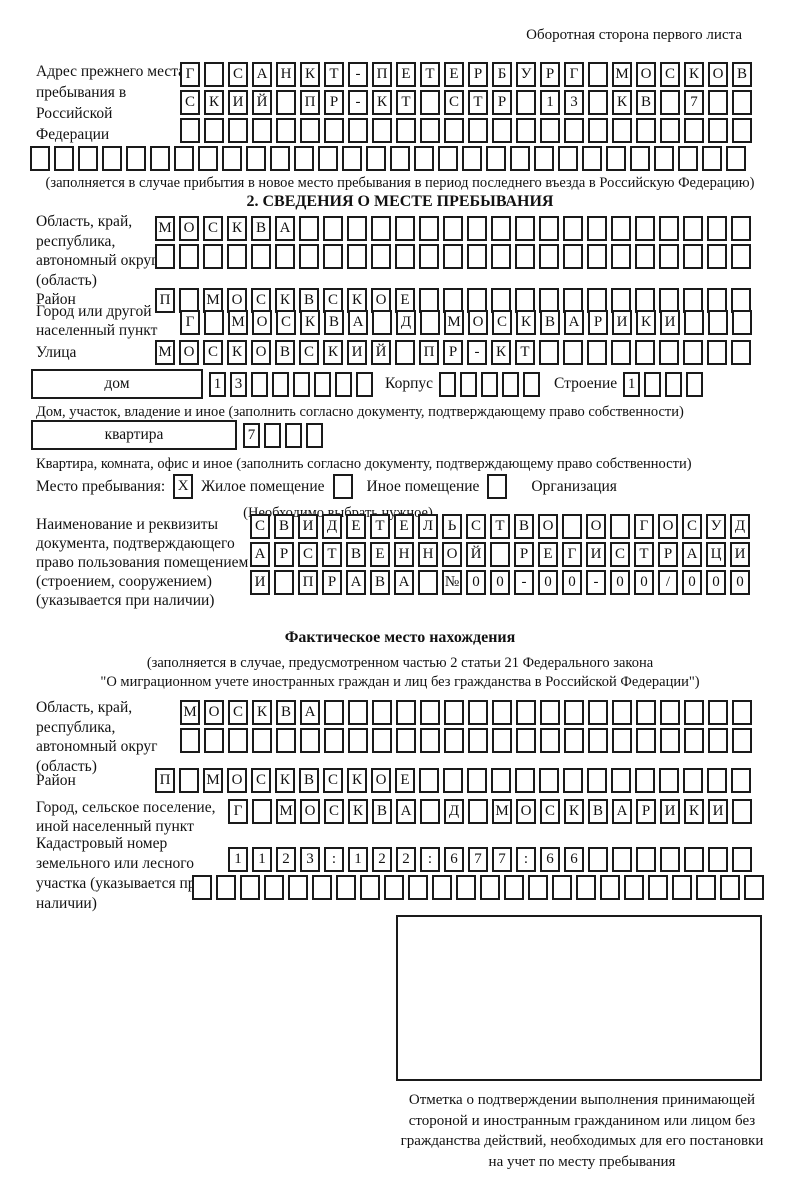 The height and width of the screenshot is (1180, 800). I want to click on char-box: 1, so click(358, 859).